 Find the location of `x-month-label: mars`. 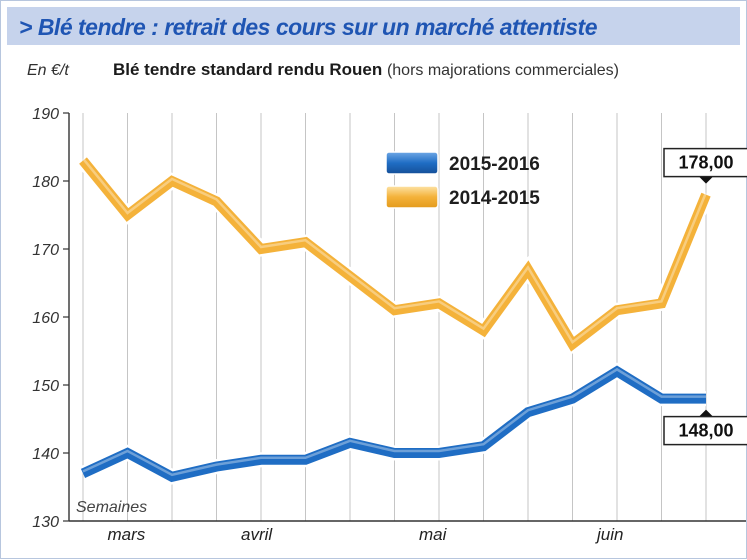

x-month-label: mars is located at coordinates (127, 534).